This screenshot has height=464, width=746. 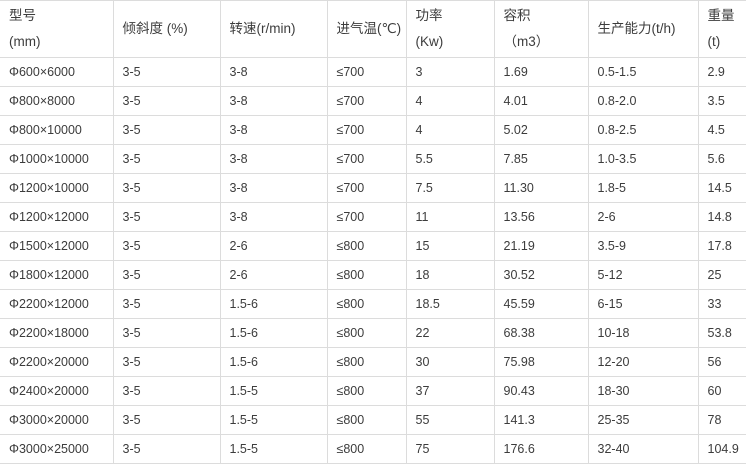 What do you see at coordinates (450, 391) in the screenshot?
I see `cell-power: 37` at bounding box center [450, 391].